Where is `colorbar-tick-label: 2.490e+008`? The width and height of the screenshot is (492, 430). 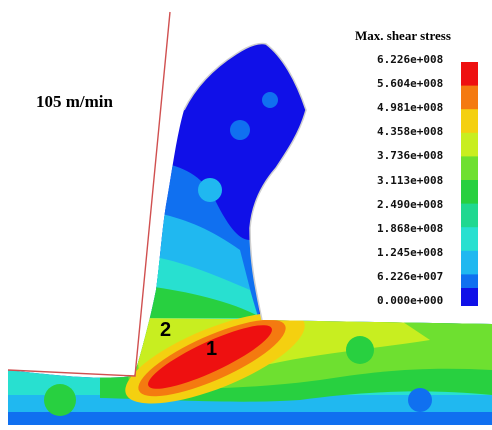
colorbar-tick-label: 2.490e+008 is located at coordinates (410, 204).